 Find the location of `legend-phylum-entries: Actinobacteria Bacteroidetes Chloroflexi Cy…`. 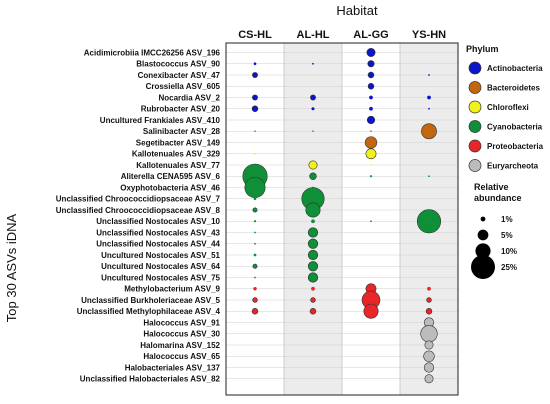

legend-phylum-entries: Actinobacteria Bacteroidetes Chloroflexi Cy… is located at coordinates (506, 116).